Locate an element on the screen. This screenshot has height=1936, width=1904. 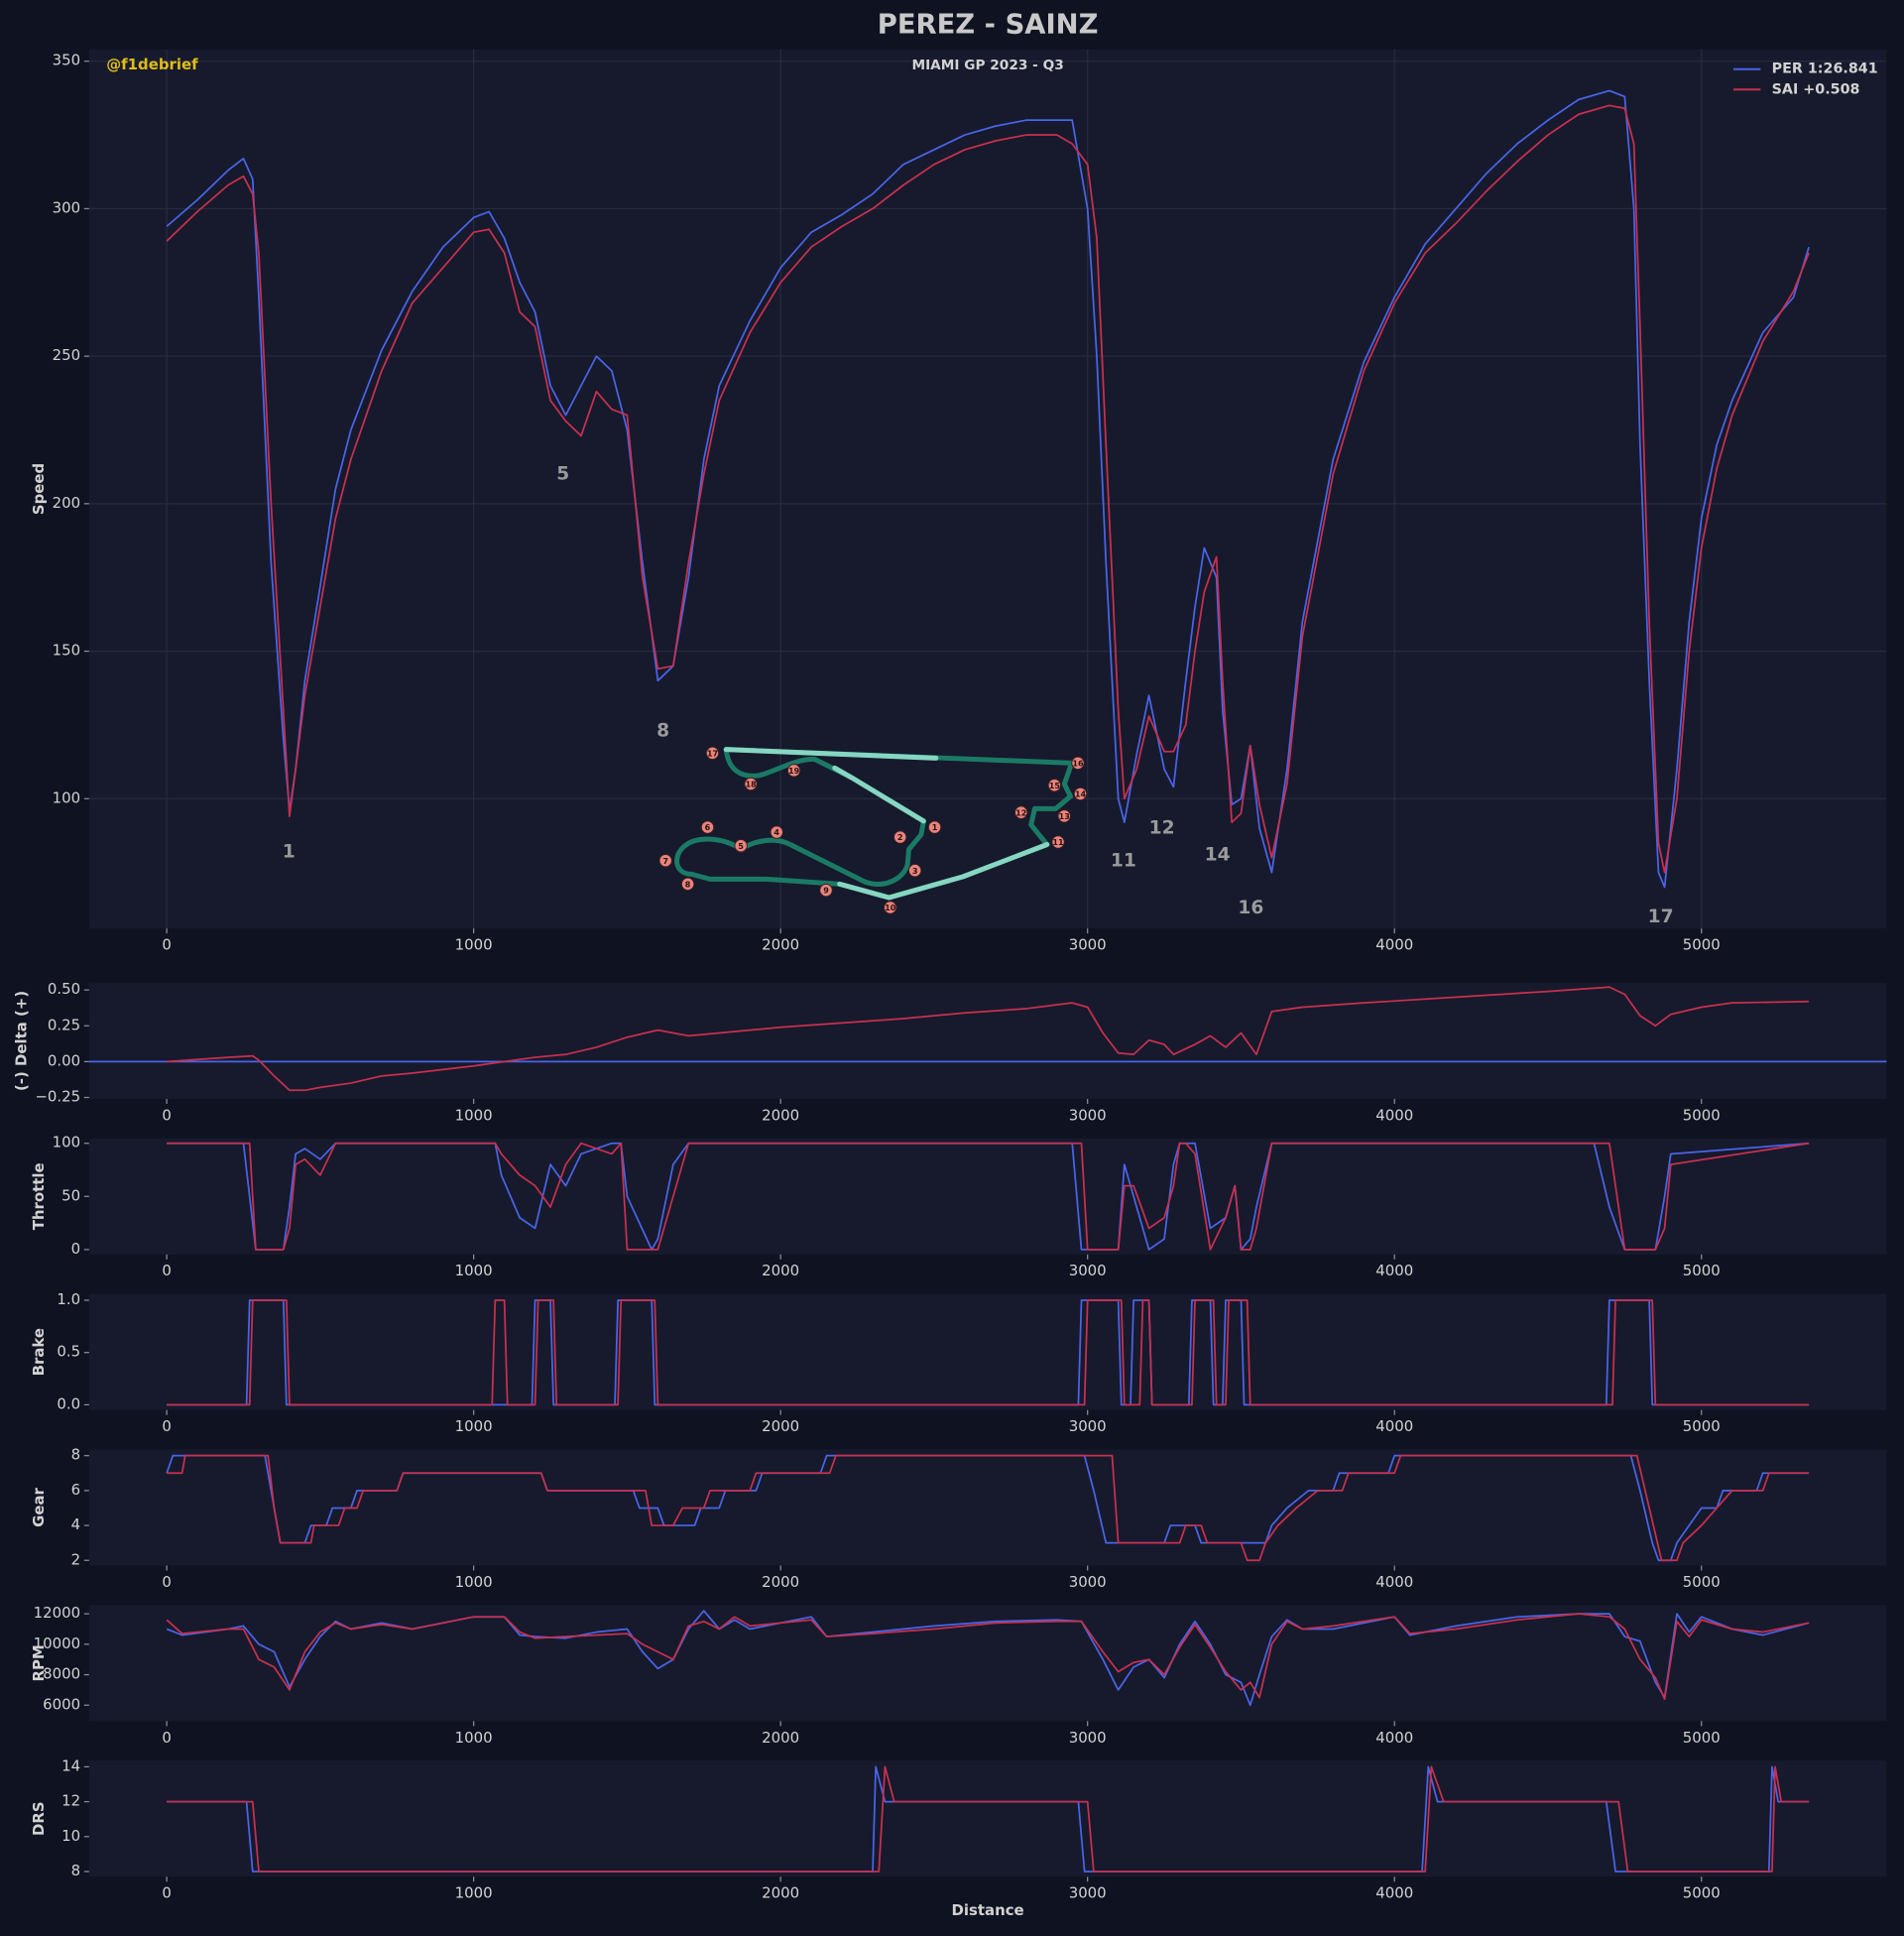
corner-label: 17 is located at coordinates (1661, 917).